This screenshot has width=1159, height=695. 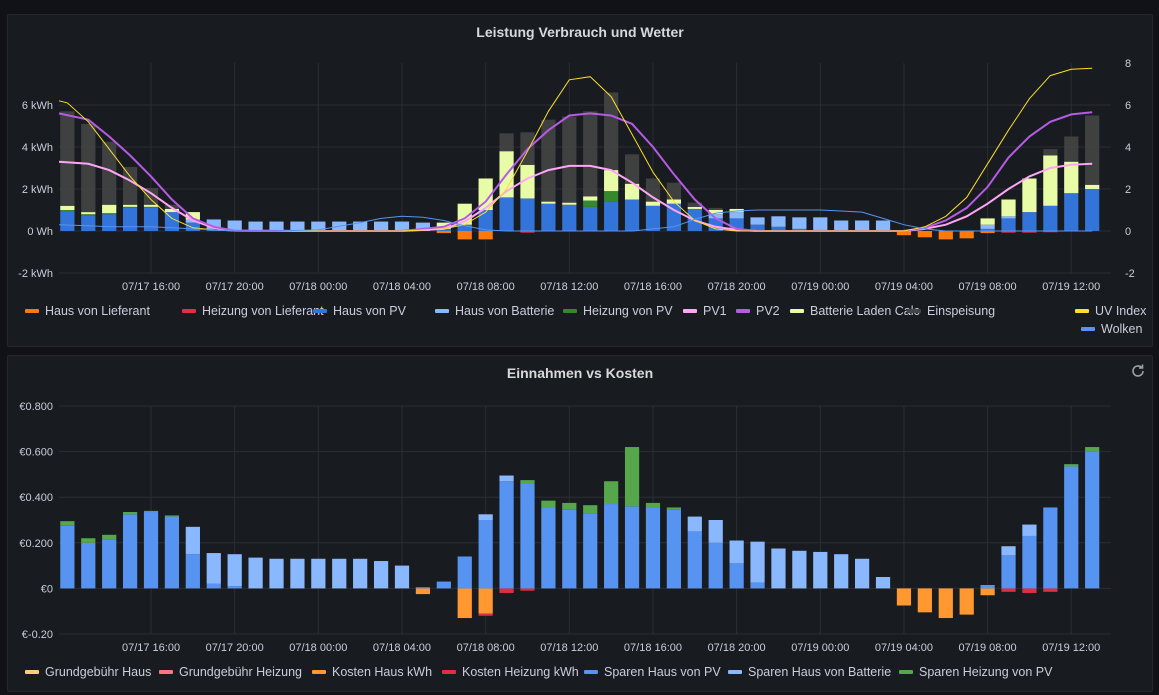 What do you see at coordinates (575, 220) in the screenshot?
I see `line-wolken` at bounding box center [575, 220].